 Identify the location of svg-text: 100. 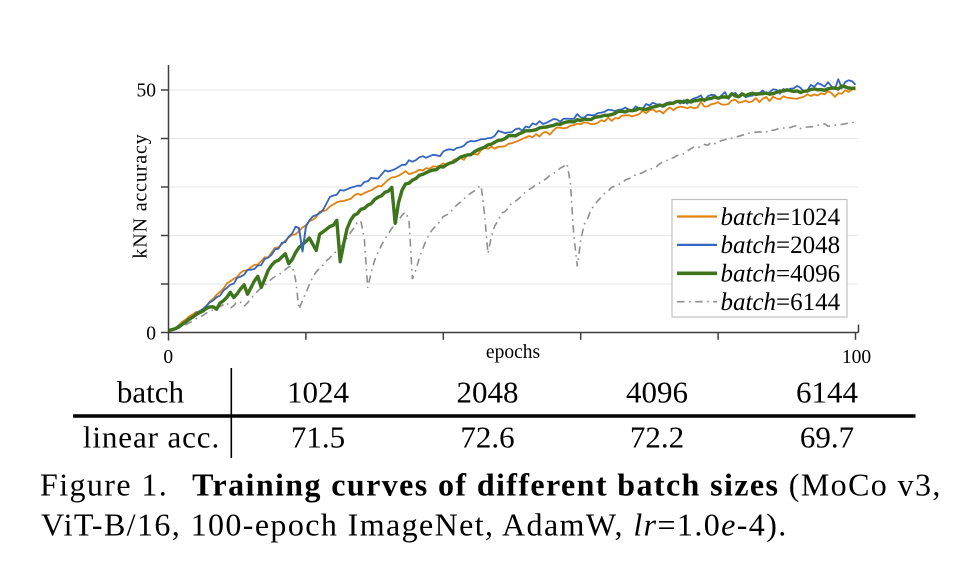
(856, 357).